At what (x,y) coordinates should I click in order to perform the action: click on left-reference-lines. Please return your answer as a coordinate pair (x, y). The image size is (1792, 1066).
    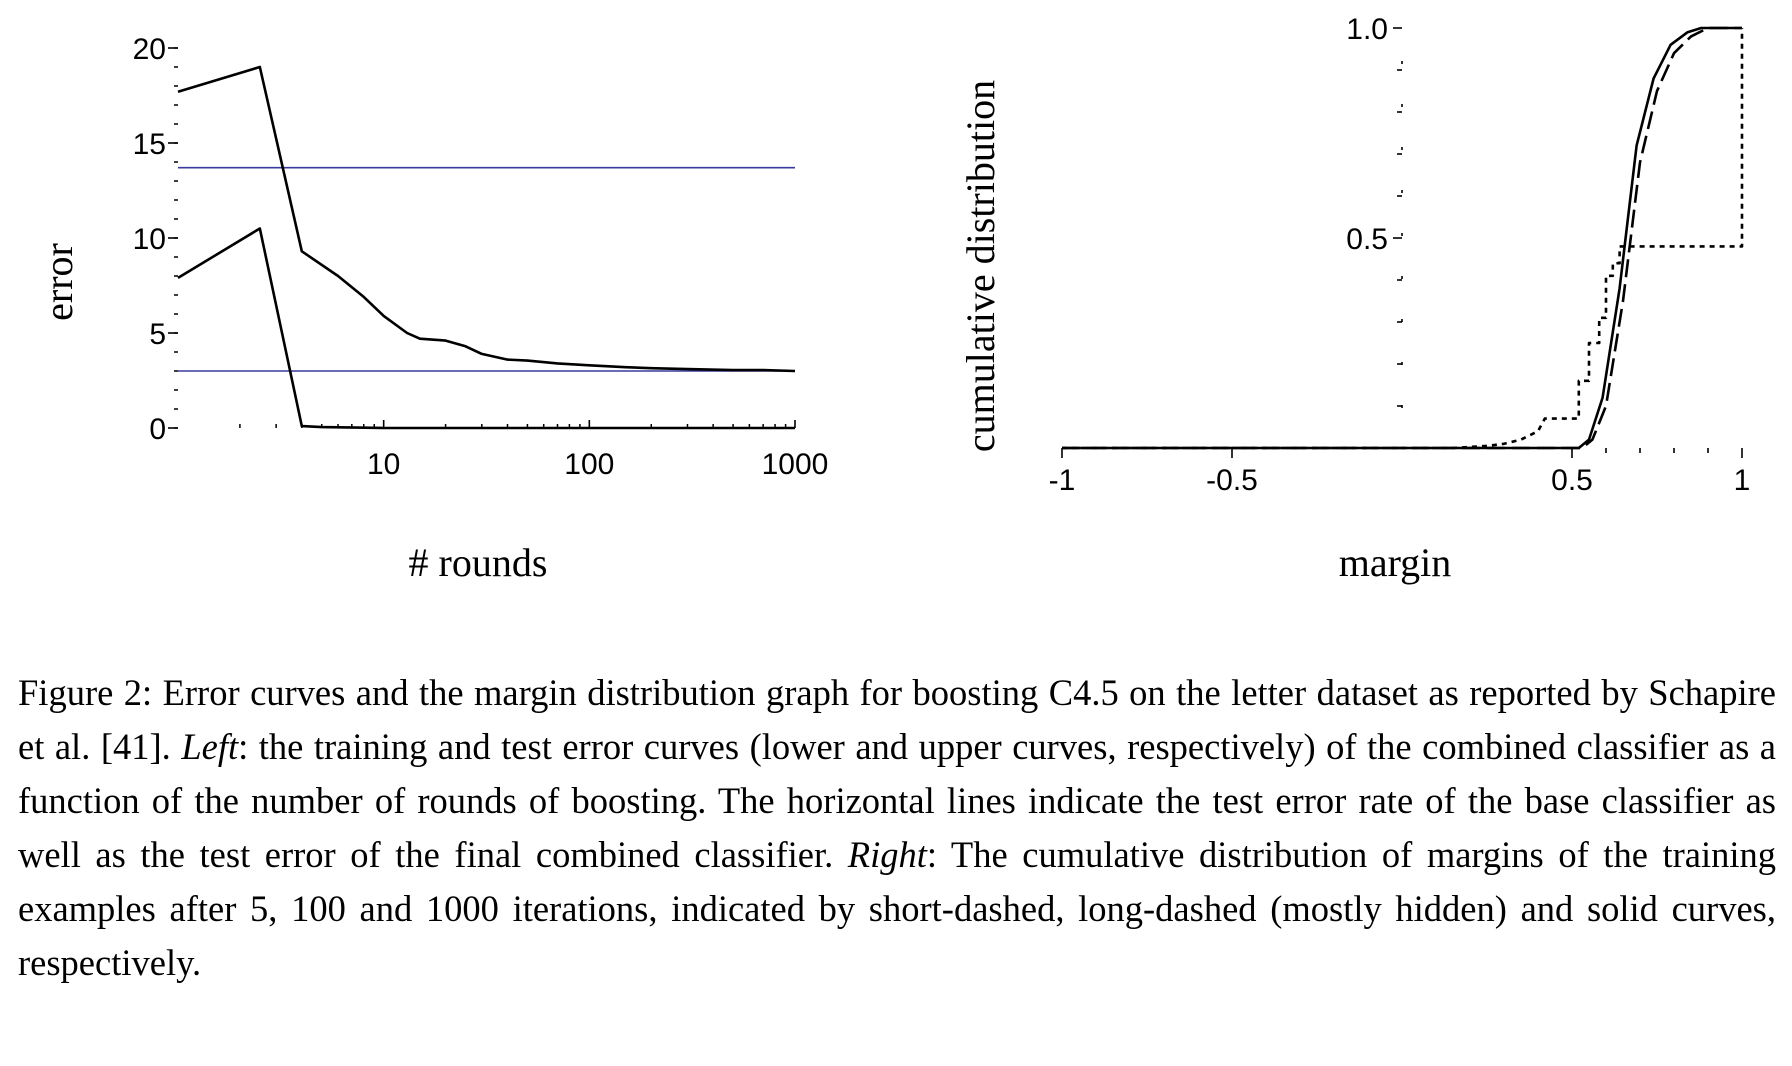
    Looking at the image, I should click on (486, 269).